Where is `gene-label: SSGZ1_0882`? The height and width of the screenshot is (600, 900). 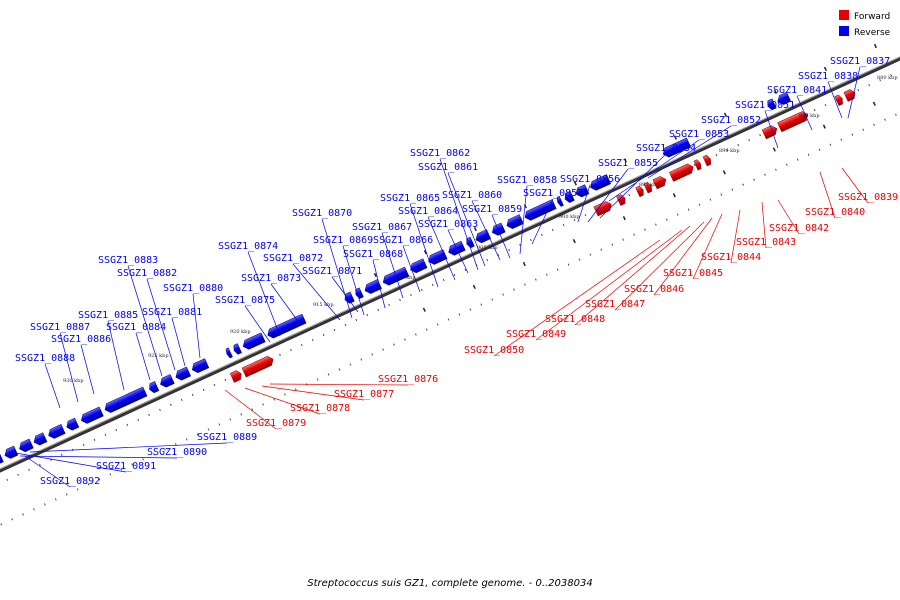 gene-label: SSGZ1_0882 is located at coordinates (147, 273).